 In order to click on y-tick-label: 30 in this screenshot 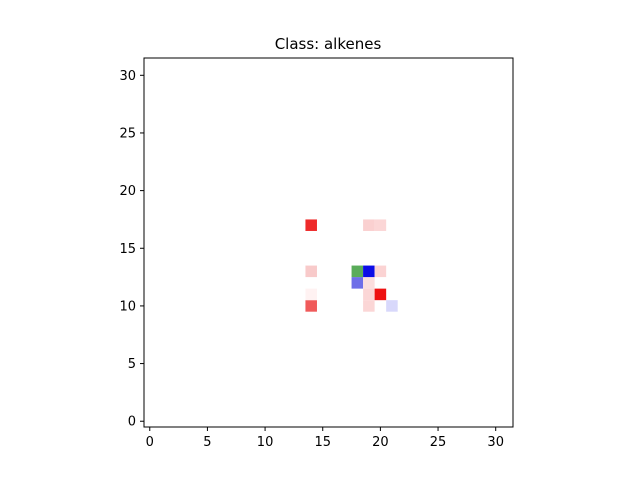, I will do `click(127, 76)`.